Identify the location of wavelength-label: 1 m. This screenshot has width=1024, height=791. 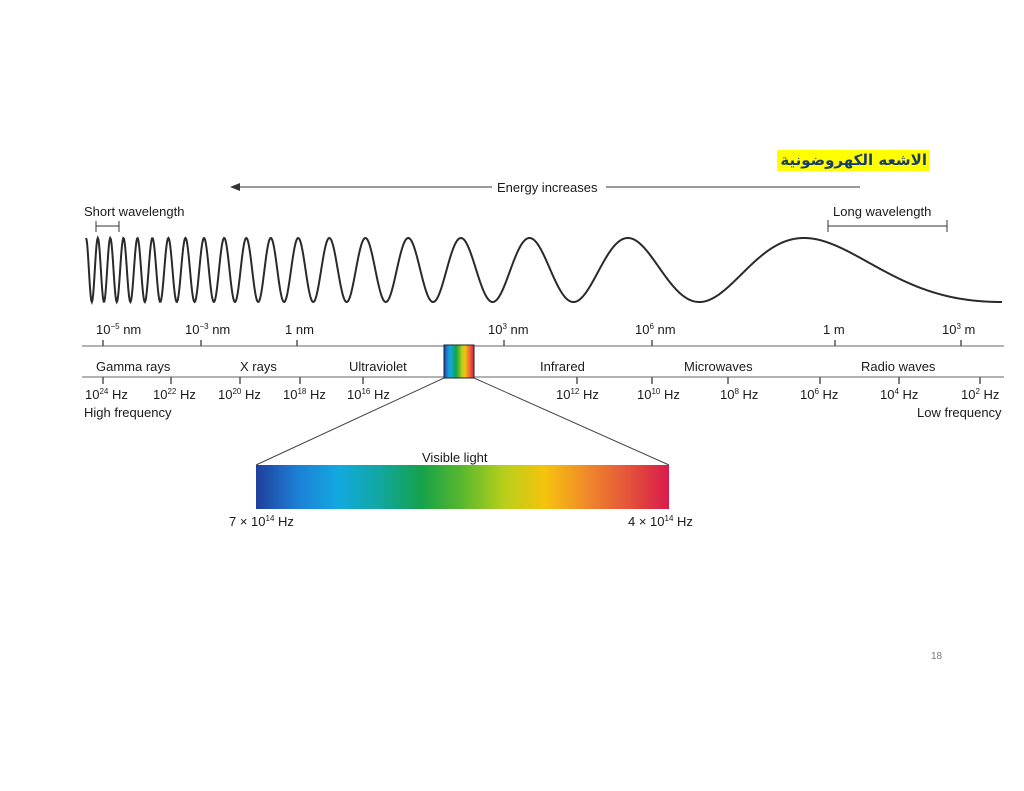
(834, 329).